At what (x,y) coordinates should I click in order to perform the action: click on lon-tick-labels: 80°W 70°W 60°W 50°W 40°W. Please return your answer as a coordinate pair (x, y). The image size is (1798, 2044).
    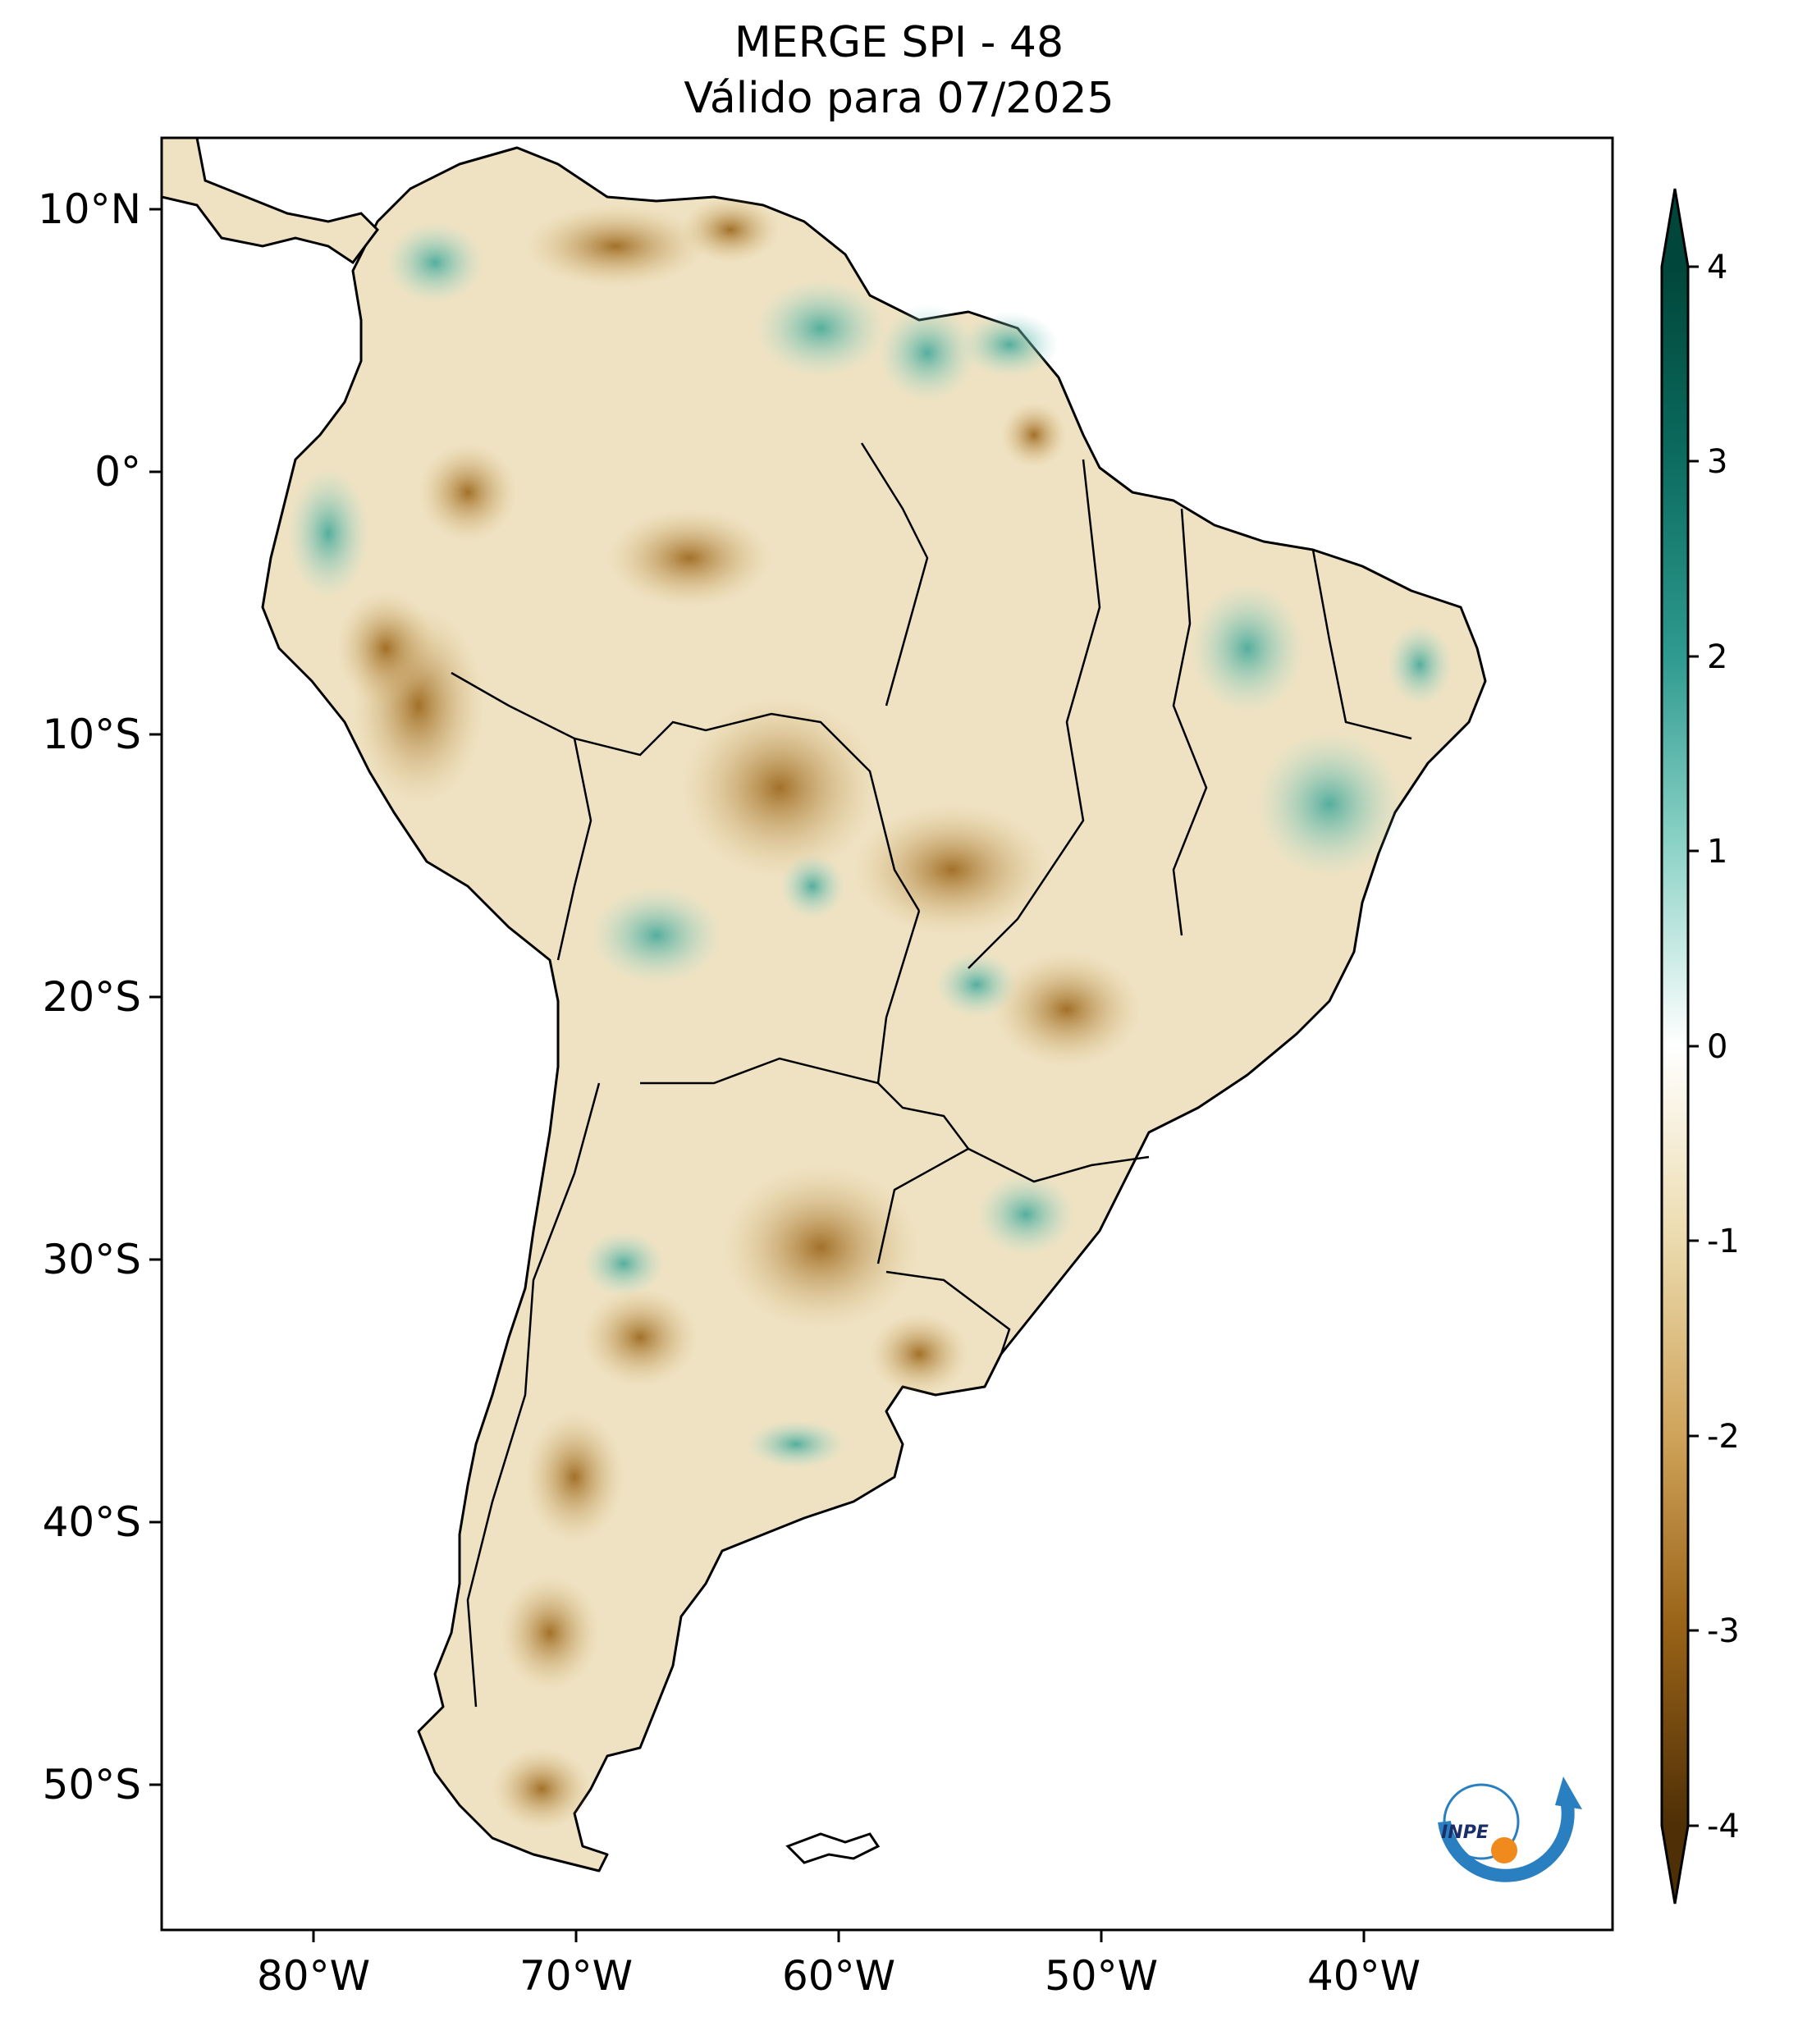
    Looking at the image, I should click on (839, 1976).